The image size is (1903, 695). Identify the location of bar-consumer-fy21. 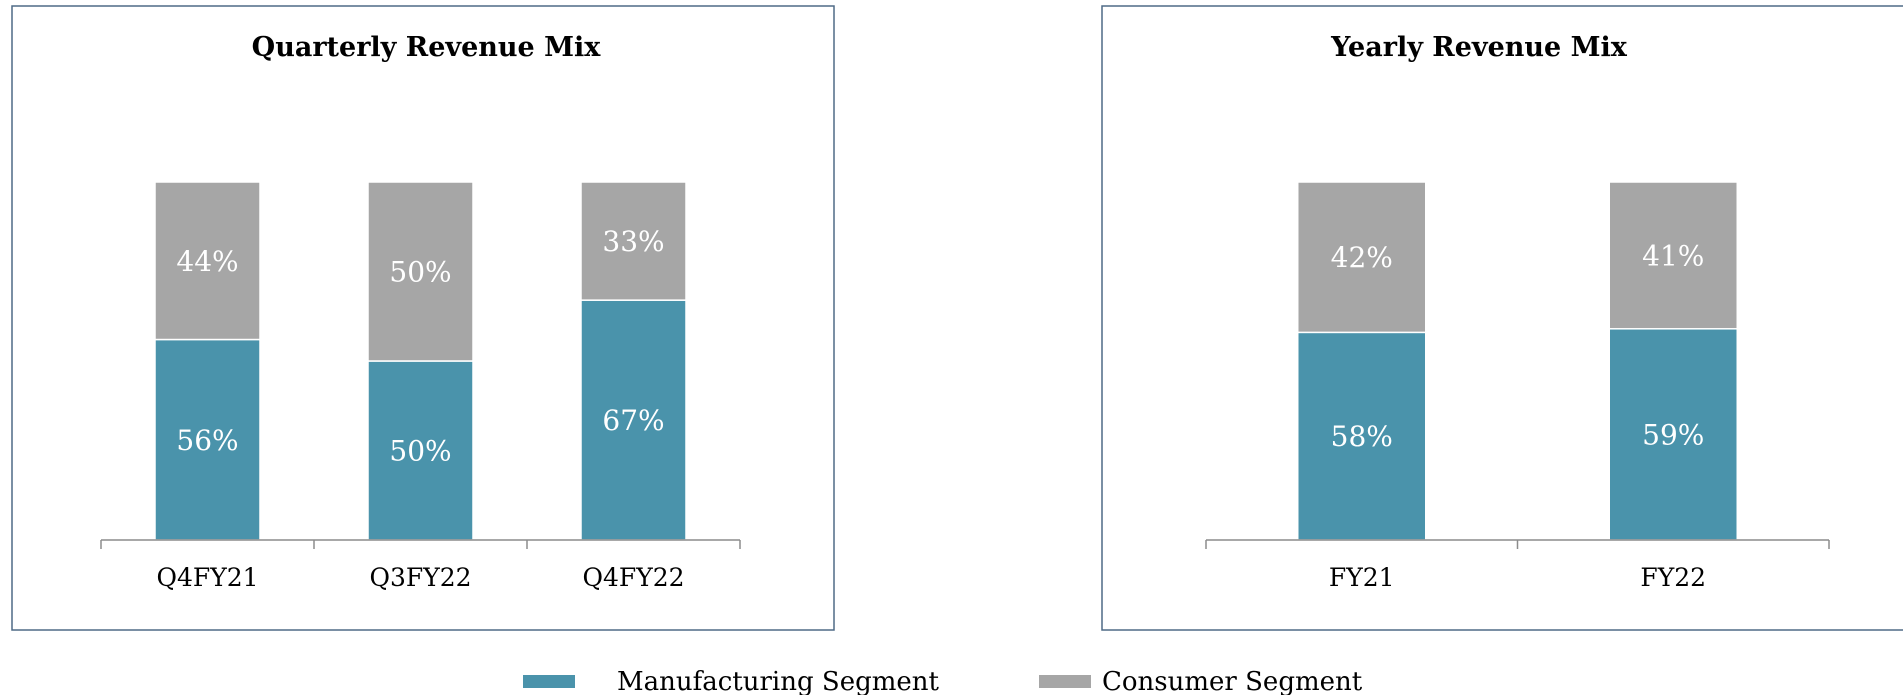
(1362, 257).